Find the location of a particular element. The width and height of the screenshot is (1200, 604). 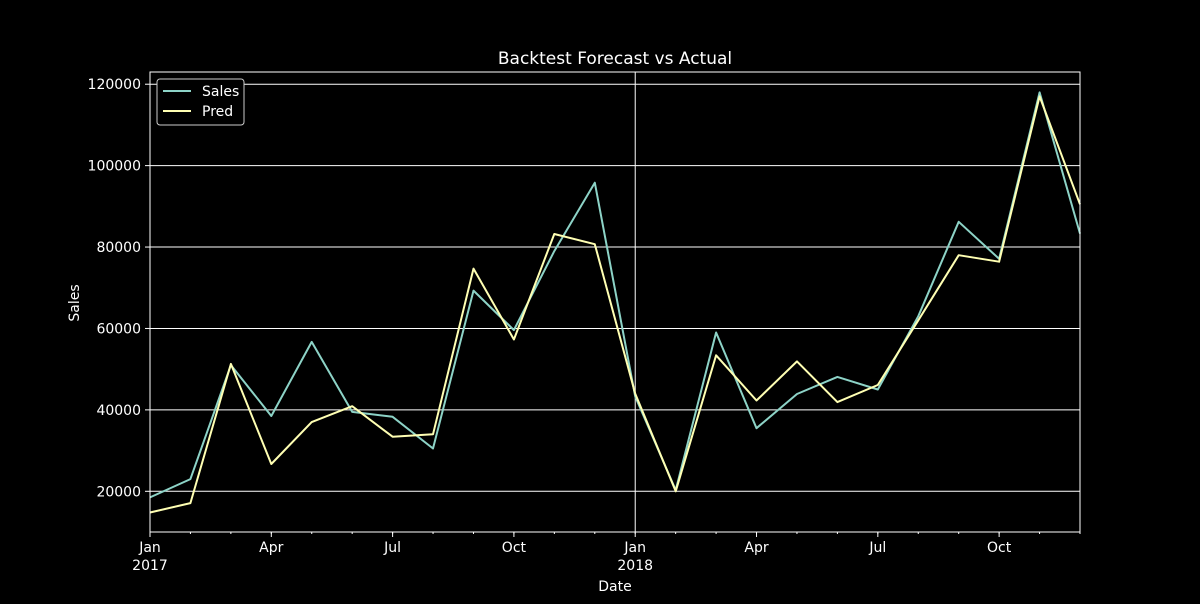

y-tick-label: 100000 is located at coordinates (114, 167).